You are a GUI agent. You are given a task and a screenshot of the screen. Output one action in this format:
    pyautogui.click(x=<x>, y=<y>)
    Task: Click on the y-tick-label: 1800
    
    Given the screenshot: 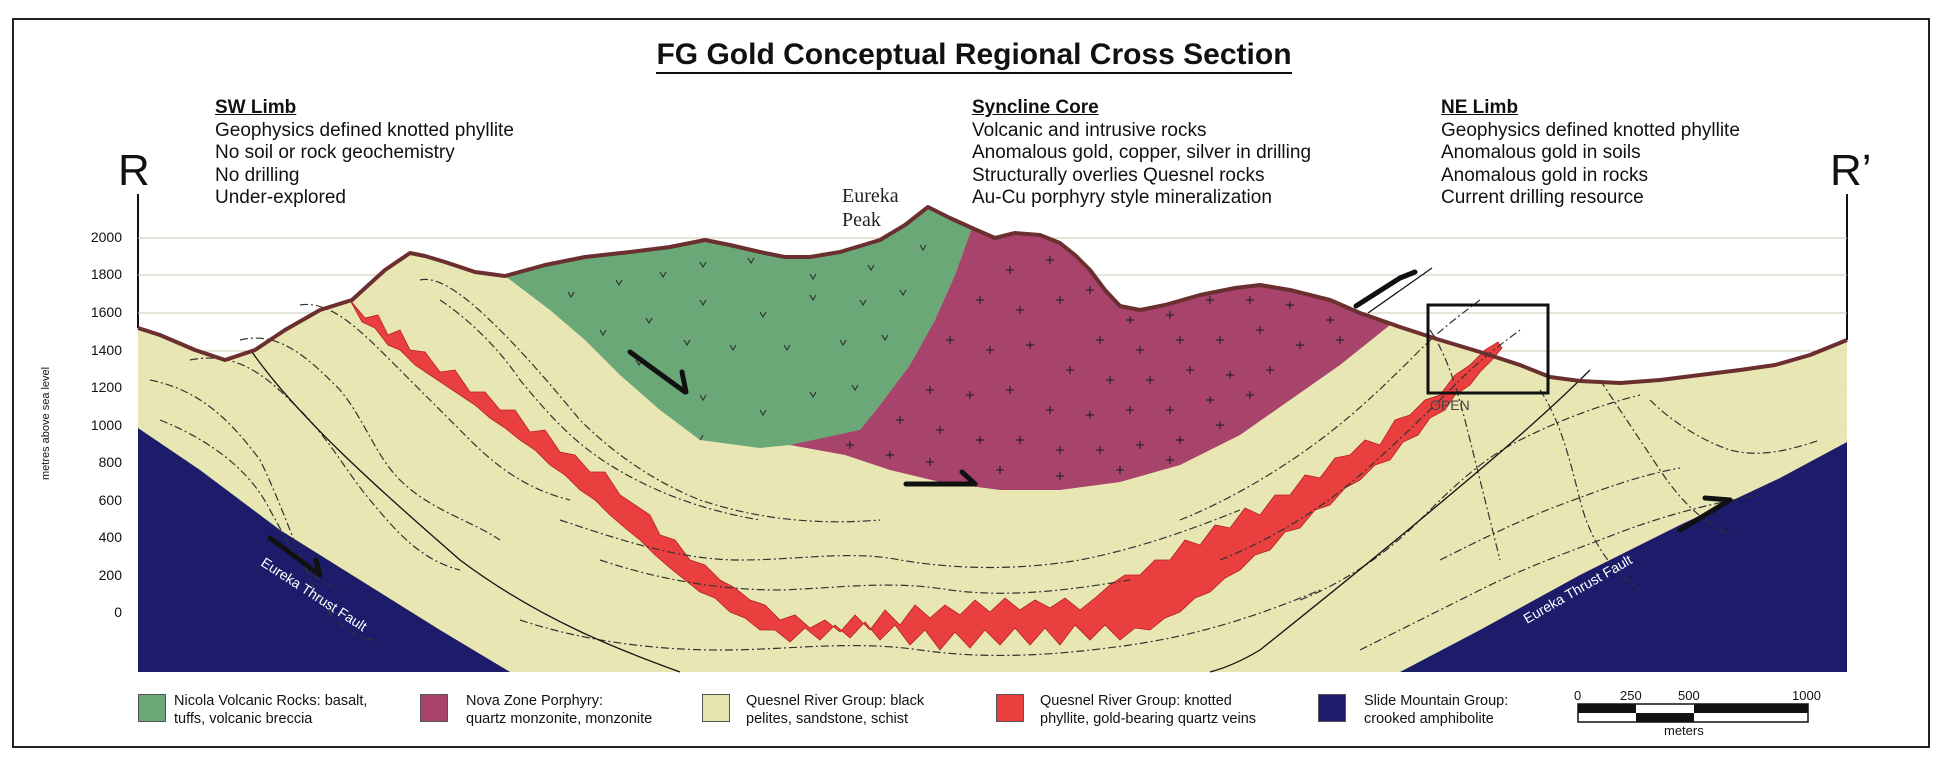 What is the action you would take?
    pyautogui.click(x=106, y=274)
    